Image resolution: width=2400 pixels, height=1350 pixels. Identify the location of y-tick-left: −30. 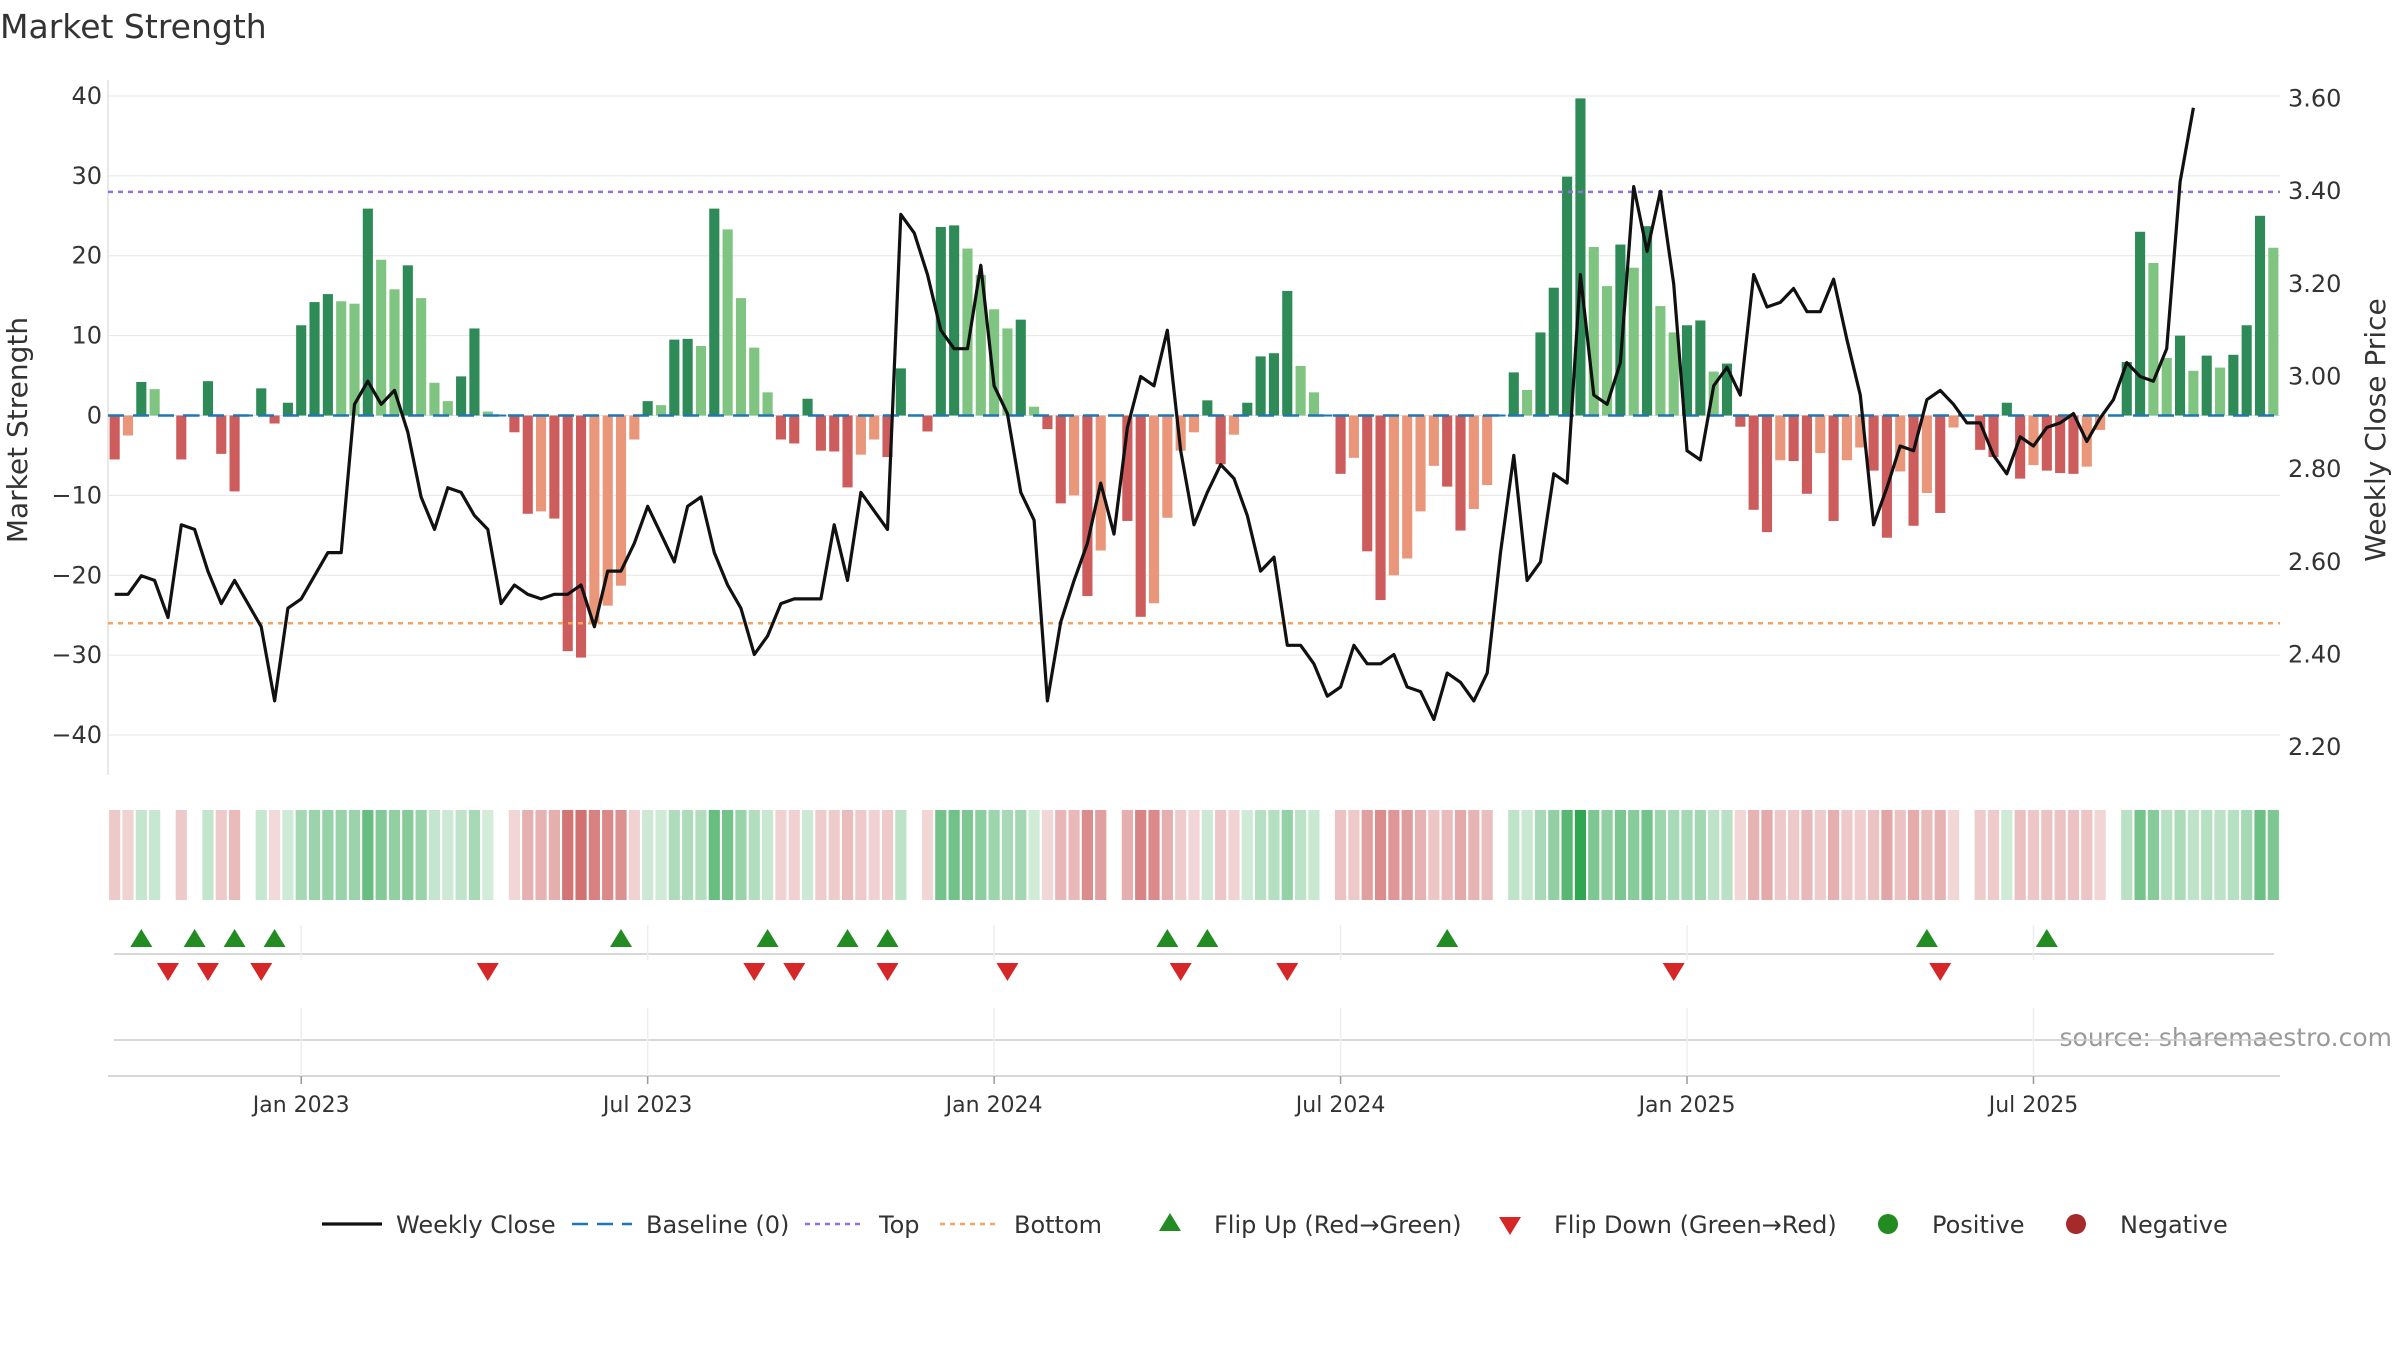
(76, 655).